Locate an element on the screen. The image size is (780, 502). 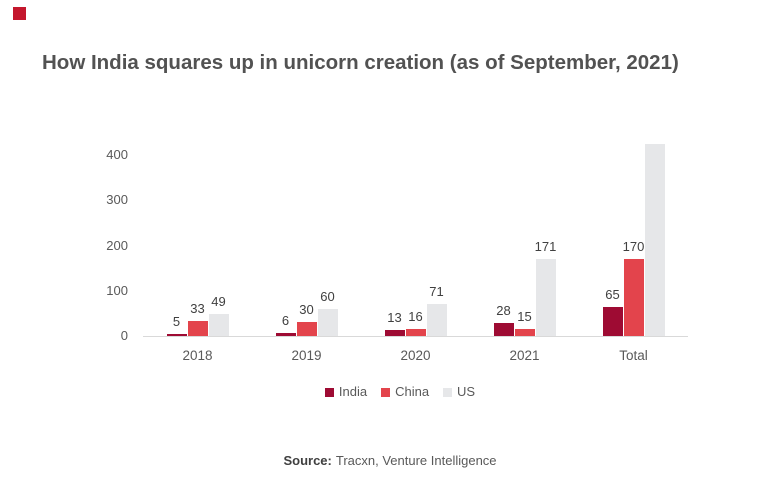
bar-value-label: 15 is located at coordinates (524, 317).